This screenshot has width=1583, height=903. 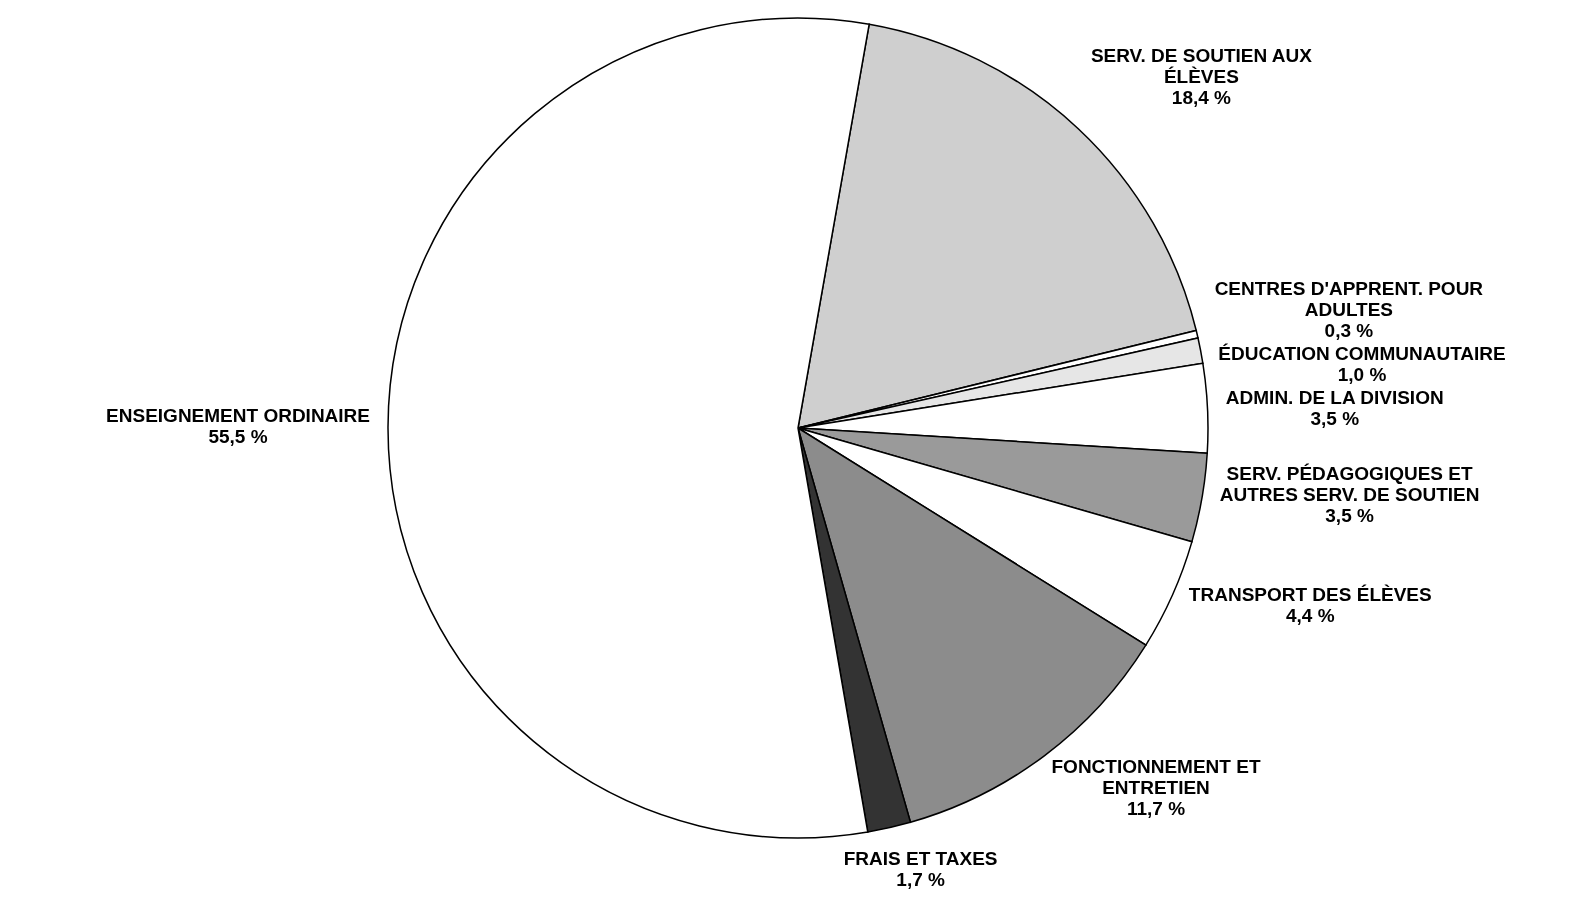 What do you see at coordinates (1349, 298) in the screenshot?
I see `slice-label: CENTRES D'APPRENT. POUR ADULTES` at bounding box center [1349, 298].